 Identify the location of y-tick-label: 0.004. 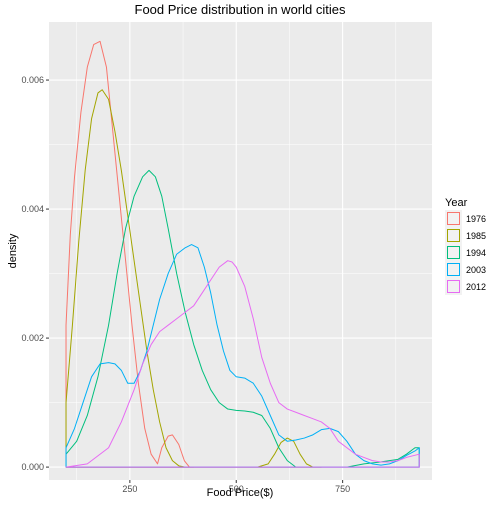
(32, 209).